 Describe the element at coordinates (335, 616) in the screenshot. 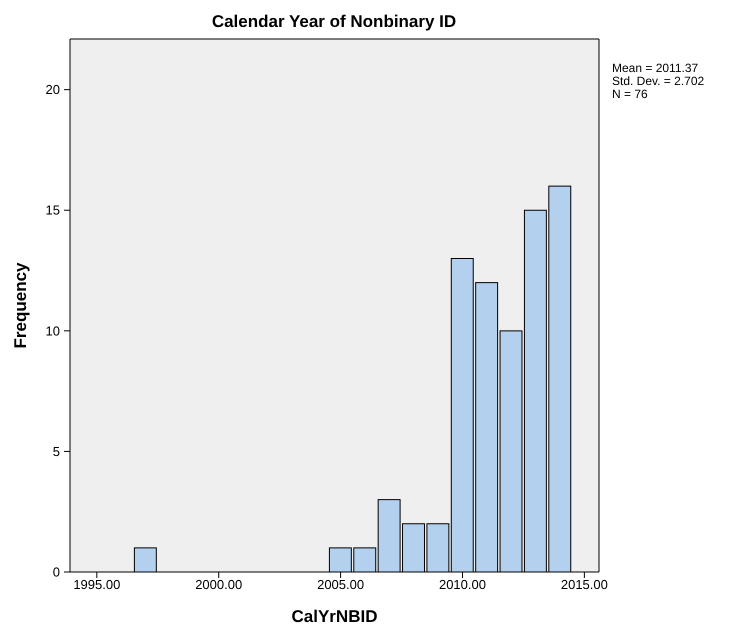

I see `x-axis-title: CalYrNBID` at that location.